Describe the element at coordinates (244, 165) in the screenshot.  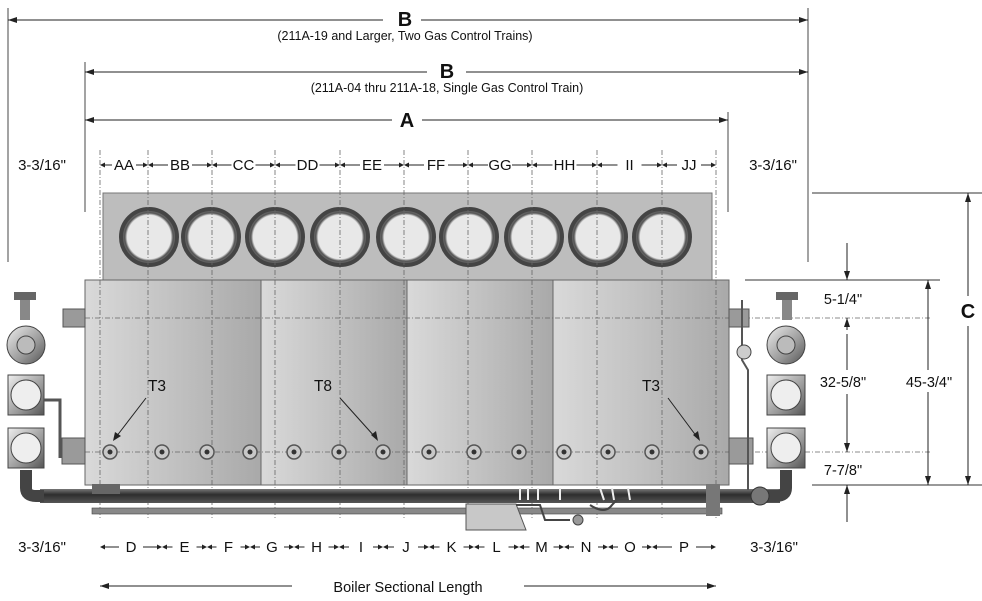
I see `top-spacing-cc: CC` at that location.